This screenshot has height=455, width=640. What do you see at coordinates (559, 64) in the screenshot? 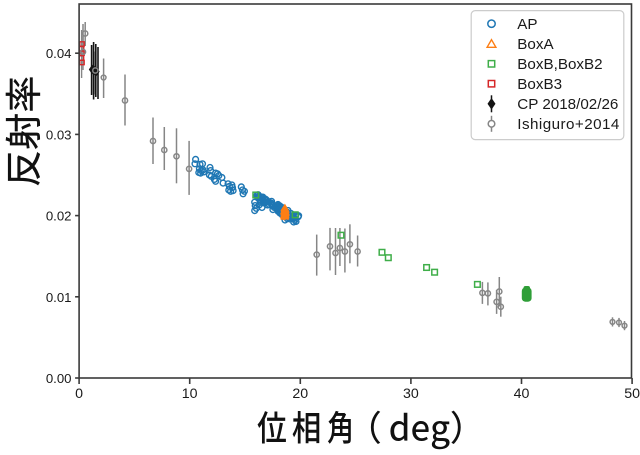
I see `svg-text: BoxB,BoxB2` at bounding box center [559, 64].